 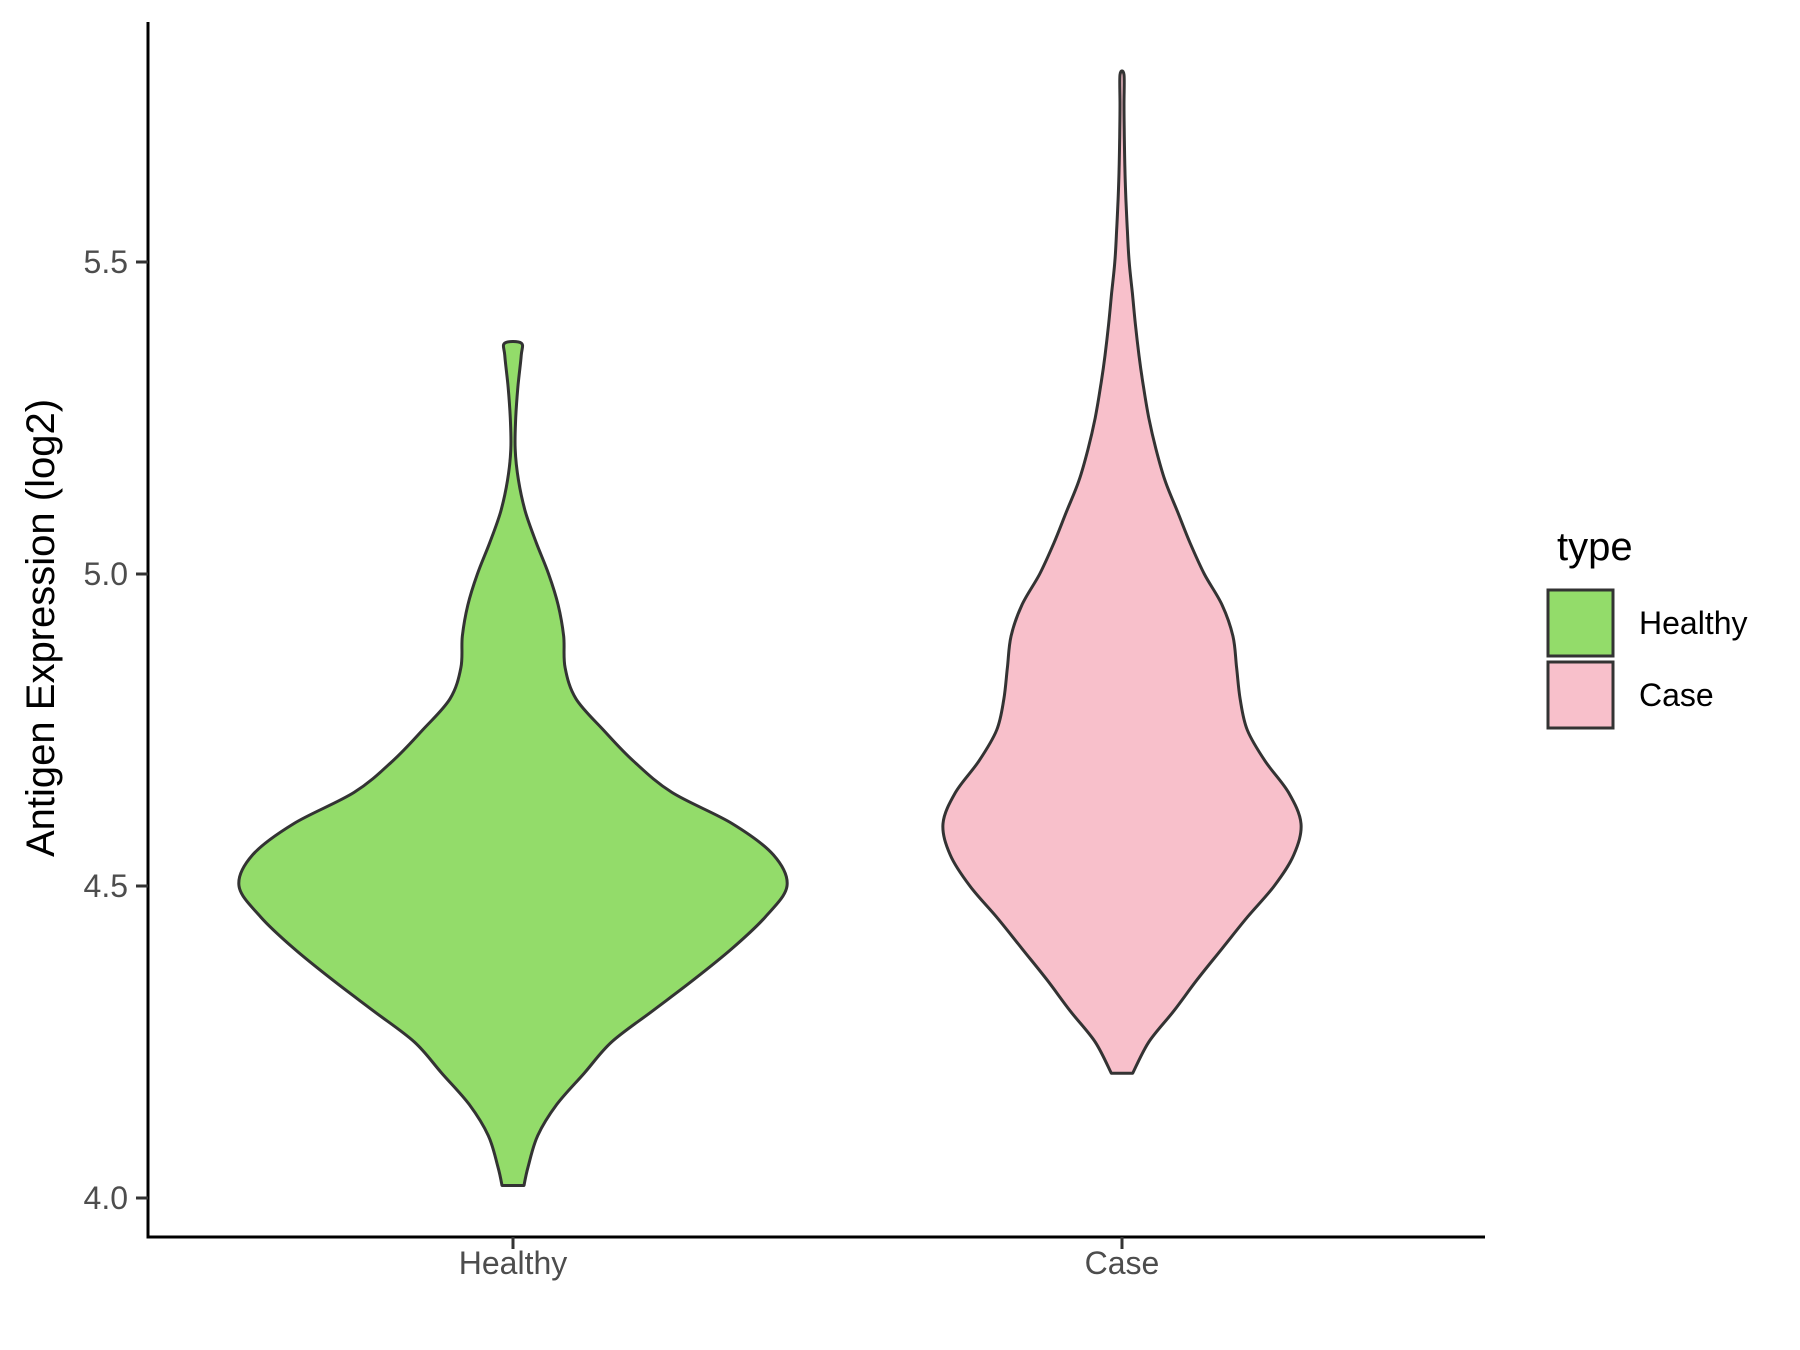 What do you see at coordinates (1122, 1263) in the screenshot?
I see `x-tick-label-case: Case` at bounding box center [1122, 1263].